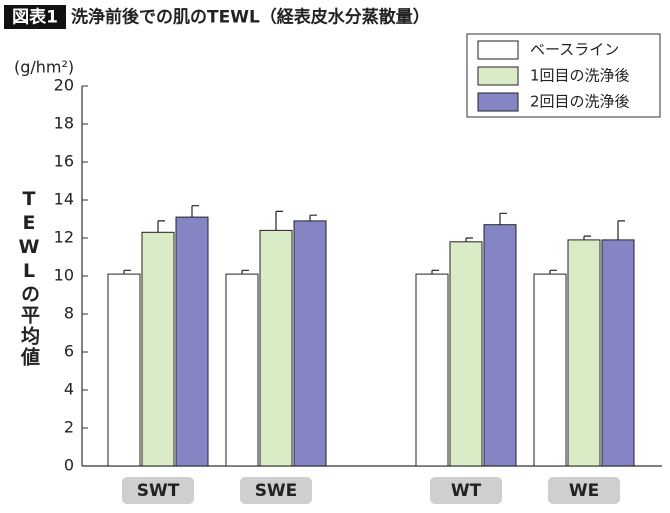  Describe the element at coordinates (69, 389) in the screenshot. I see `y-tick-label: 4` at that location.